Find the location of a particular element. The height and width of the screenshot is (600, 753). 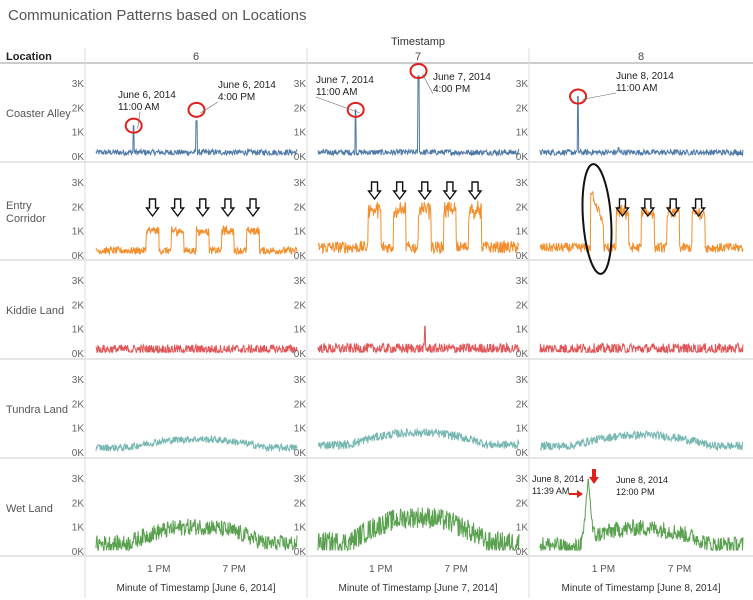

row-label: Entry is located at coordinates (19, 206).